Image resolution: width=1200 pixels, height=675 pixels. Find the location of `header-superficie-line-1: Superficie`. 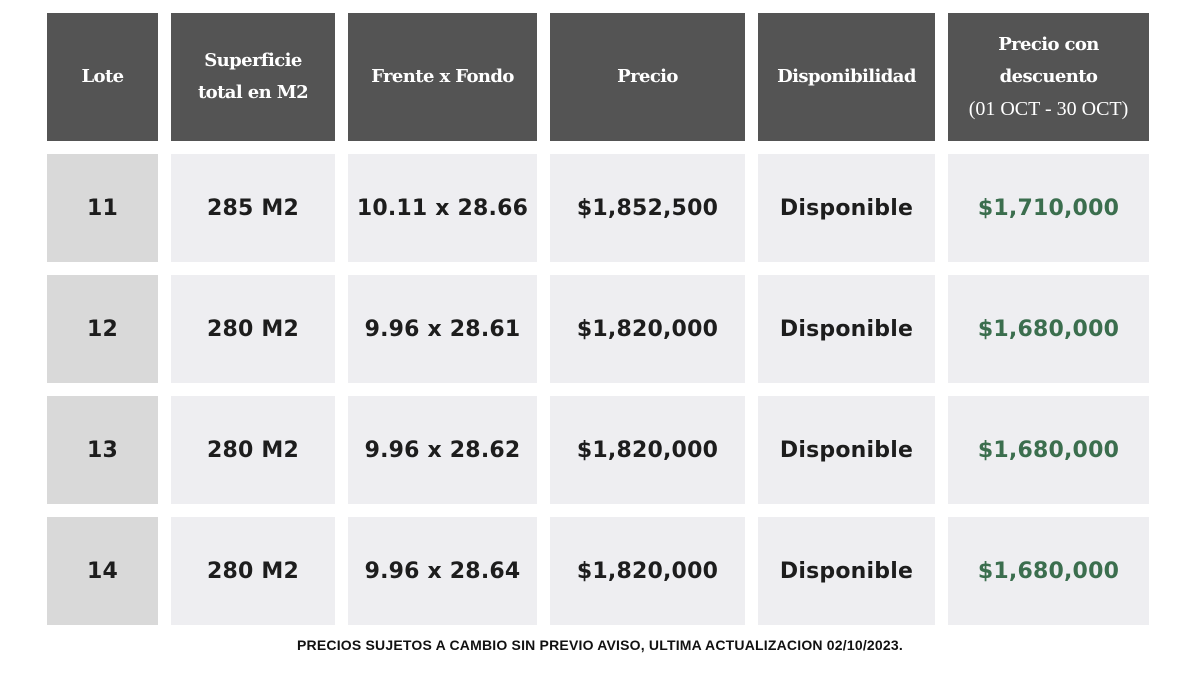

header-superficie-line-1: Superficie is located at coordinates (253, 60).